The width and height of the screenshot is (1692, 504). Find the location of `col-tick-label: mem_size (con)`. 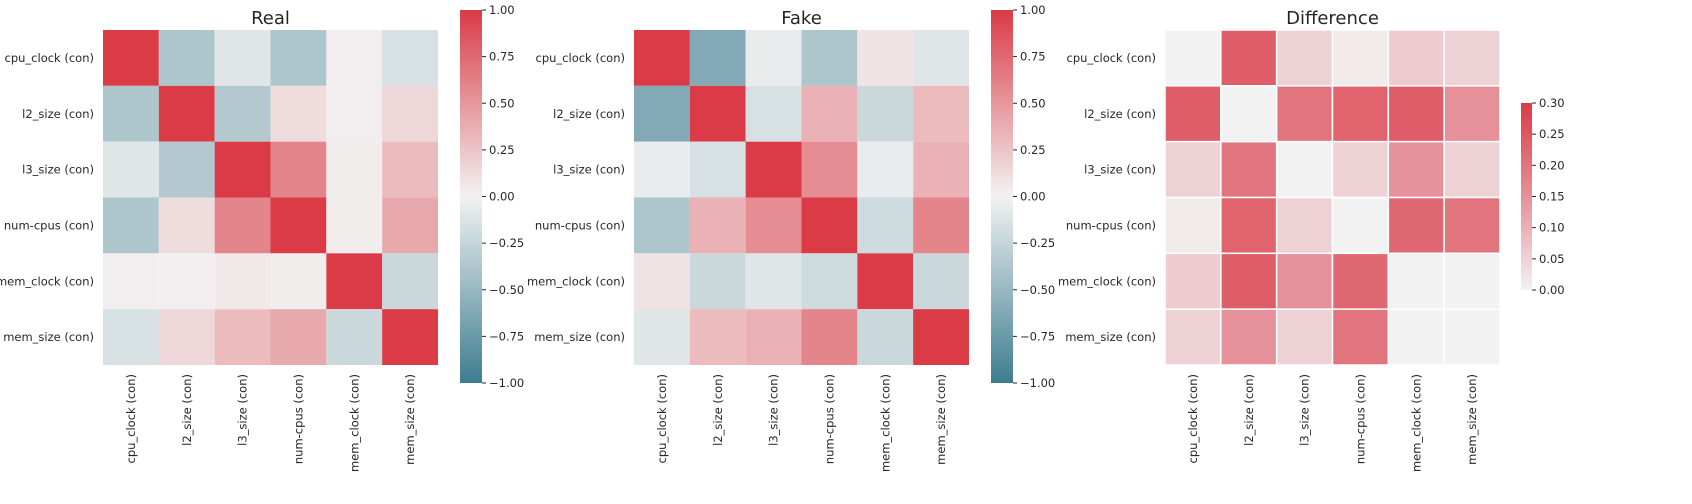

col-tick-label: mem_size (con) is located at coordinates (1472, 419).